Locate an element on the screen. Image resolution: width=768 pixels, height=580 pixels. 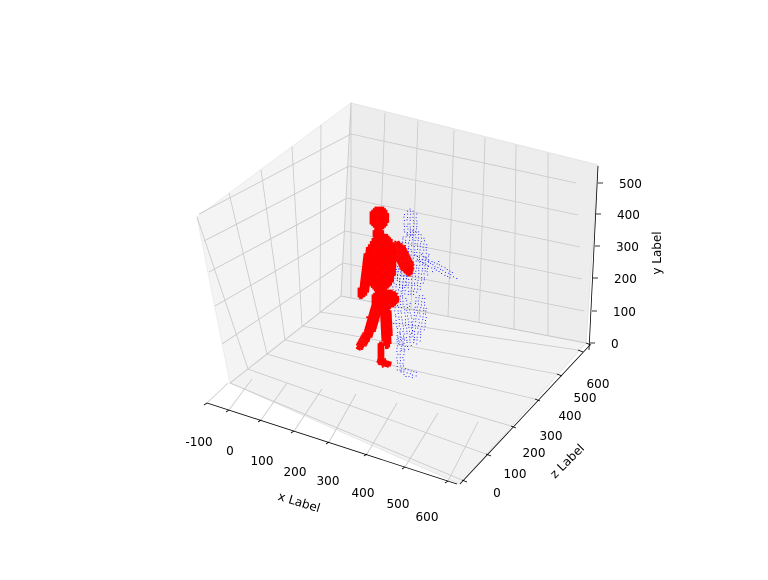
y-tick-label: 0 is located at coordinates (615, 344).